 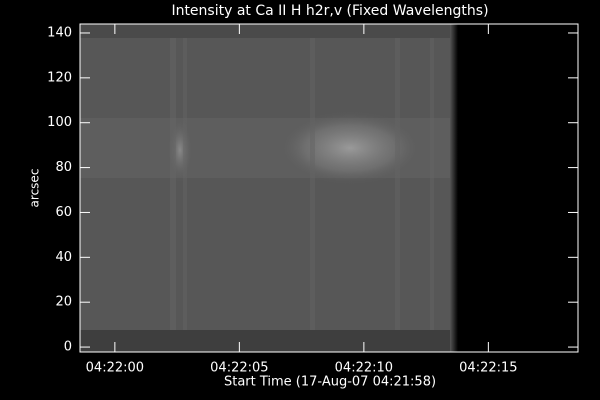 I want to click on x-tick-label: 04:22:15, so click(x=488, y=368).